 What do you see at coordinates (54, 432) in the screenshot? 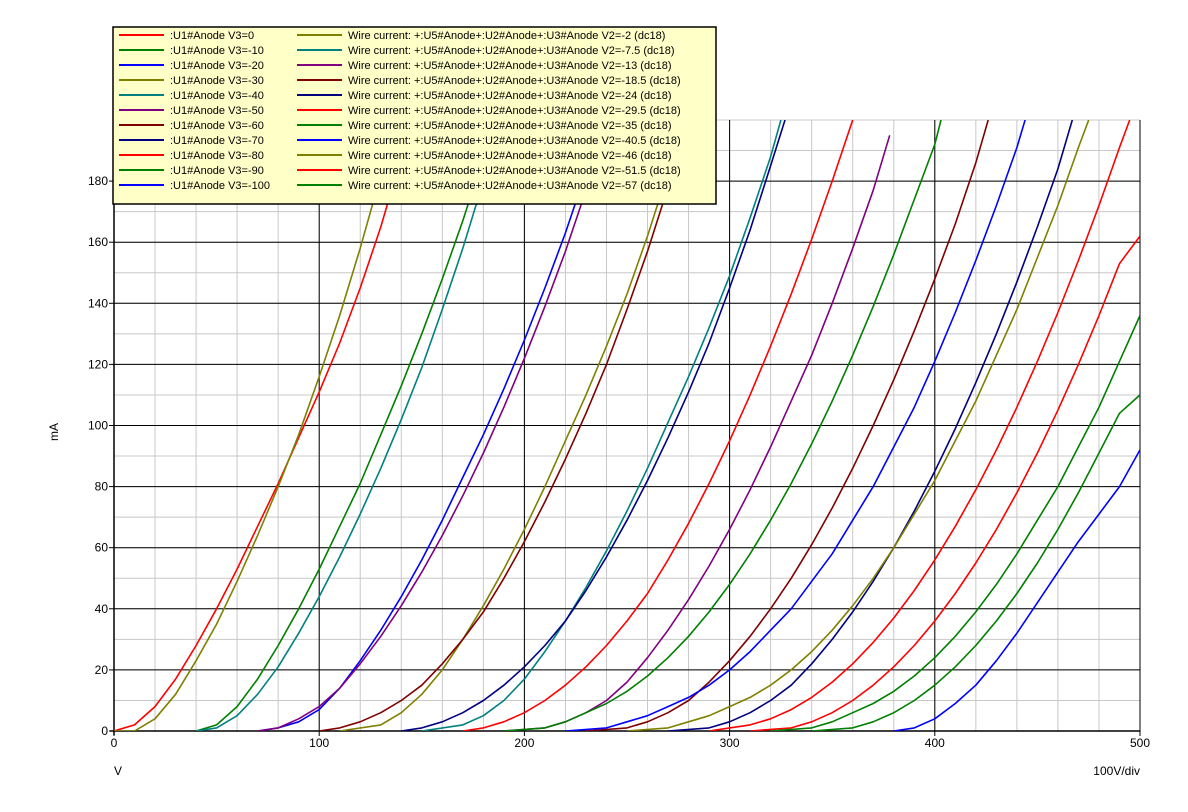
I see `y-axis-label: mA` at bounding box center [54, 432].